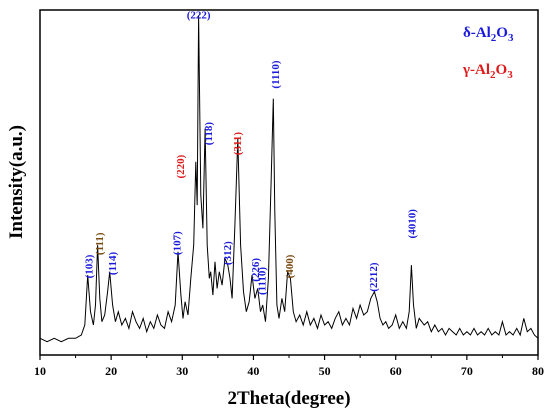  Describe the element at coordinates (412, 224) in the screenshot. I see `peak-label: (4010)` at that location.